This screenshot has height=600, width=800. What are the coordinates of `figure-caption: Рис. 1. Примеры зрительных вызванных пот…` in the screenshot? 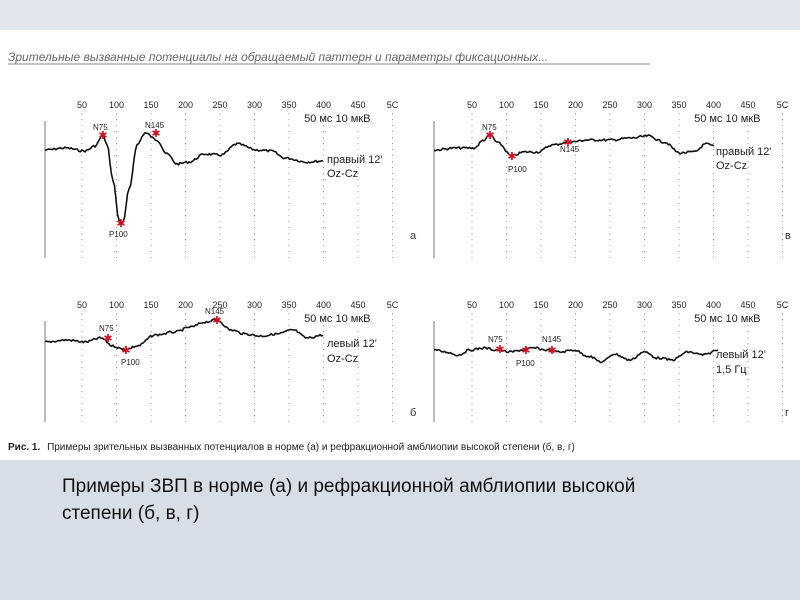 It's located at (291, 447).